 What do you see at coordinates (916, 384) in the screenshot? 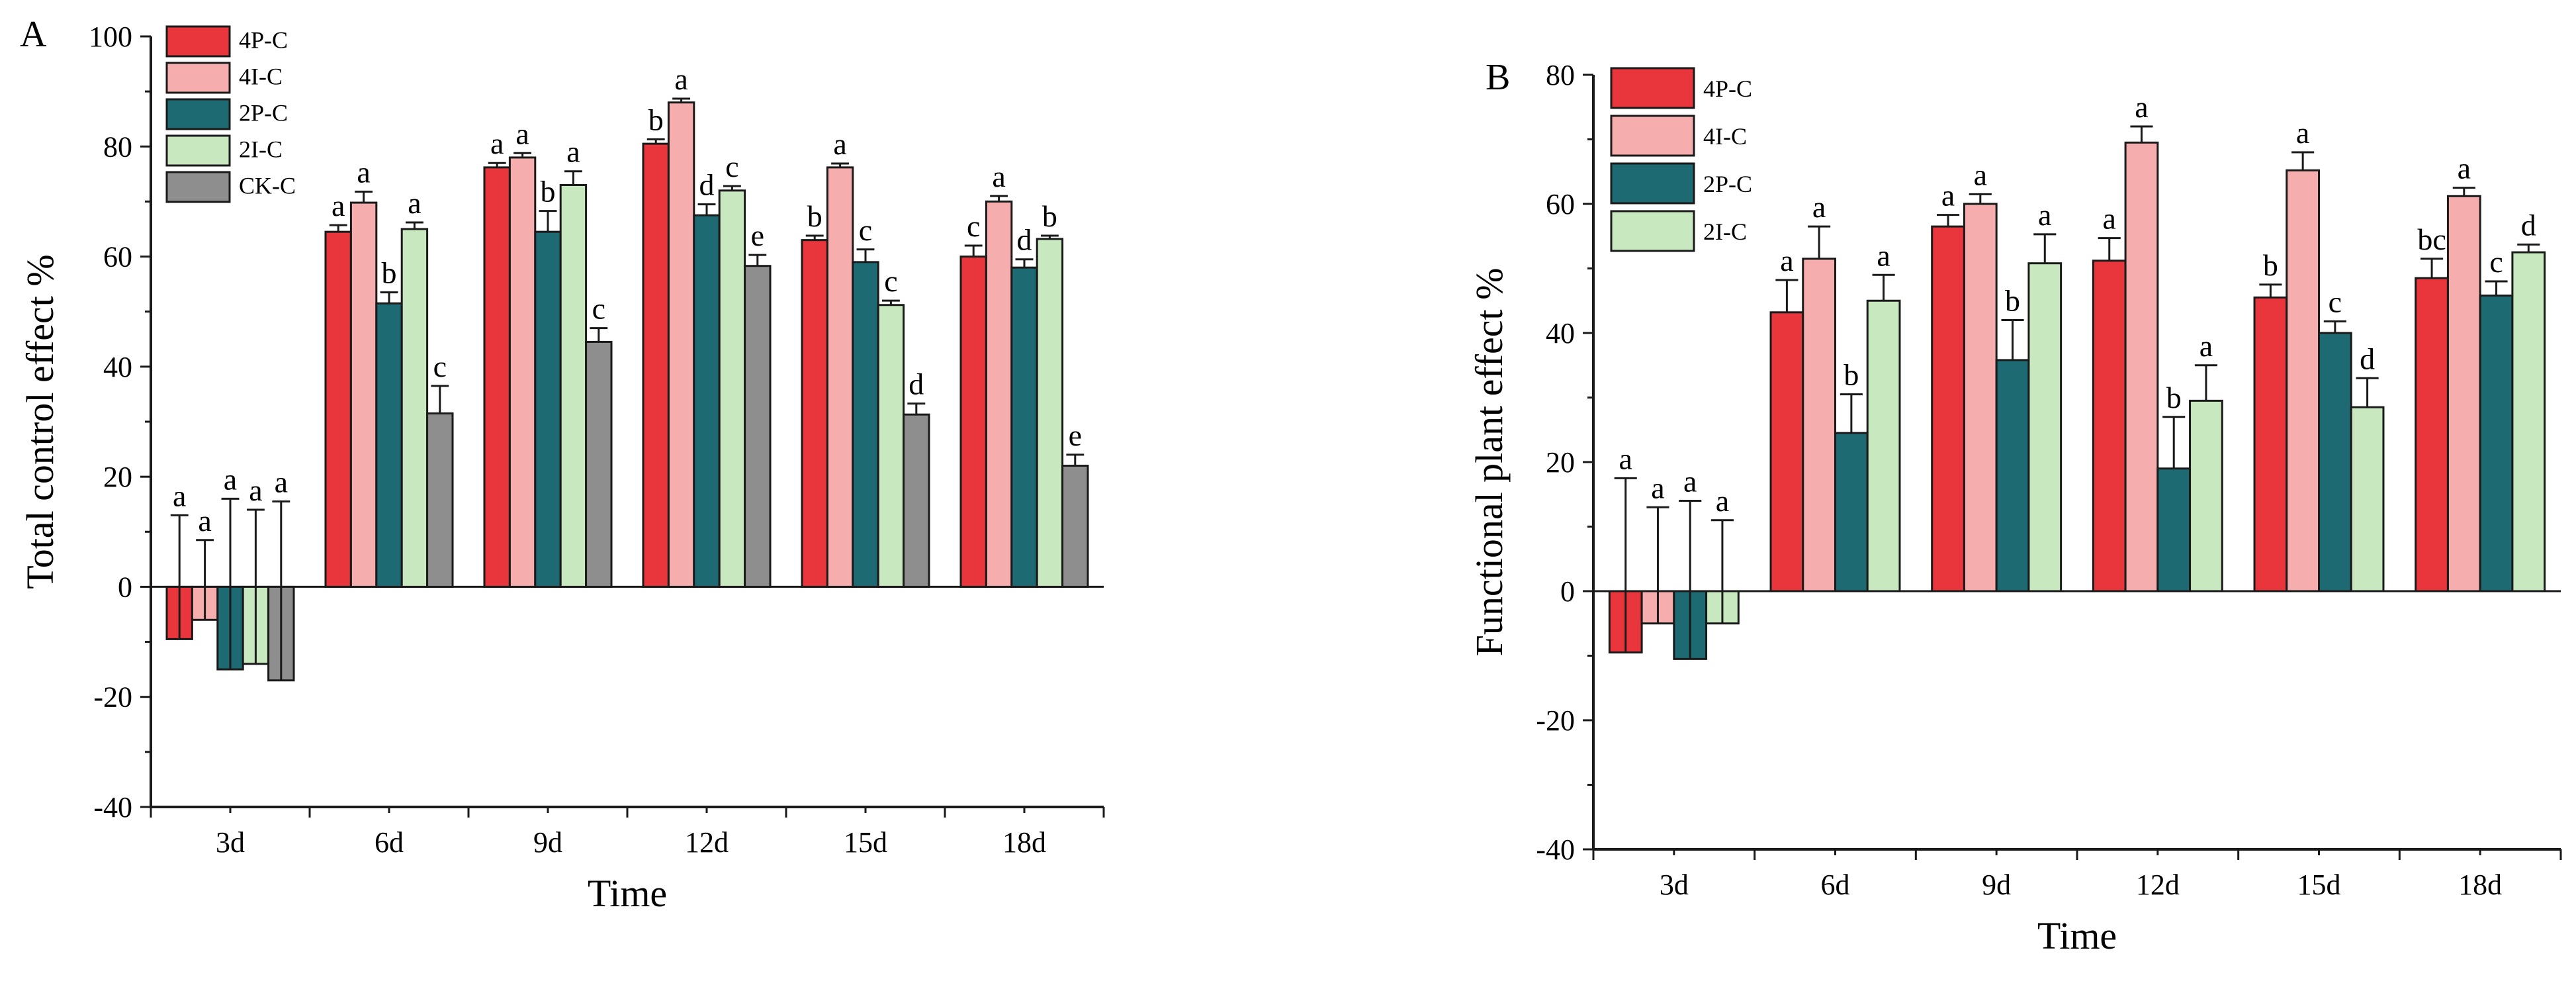
I see `panel-a-significance-letter: d` at bounding box center [916, 384].